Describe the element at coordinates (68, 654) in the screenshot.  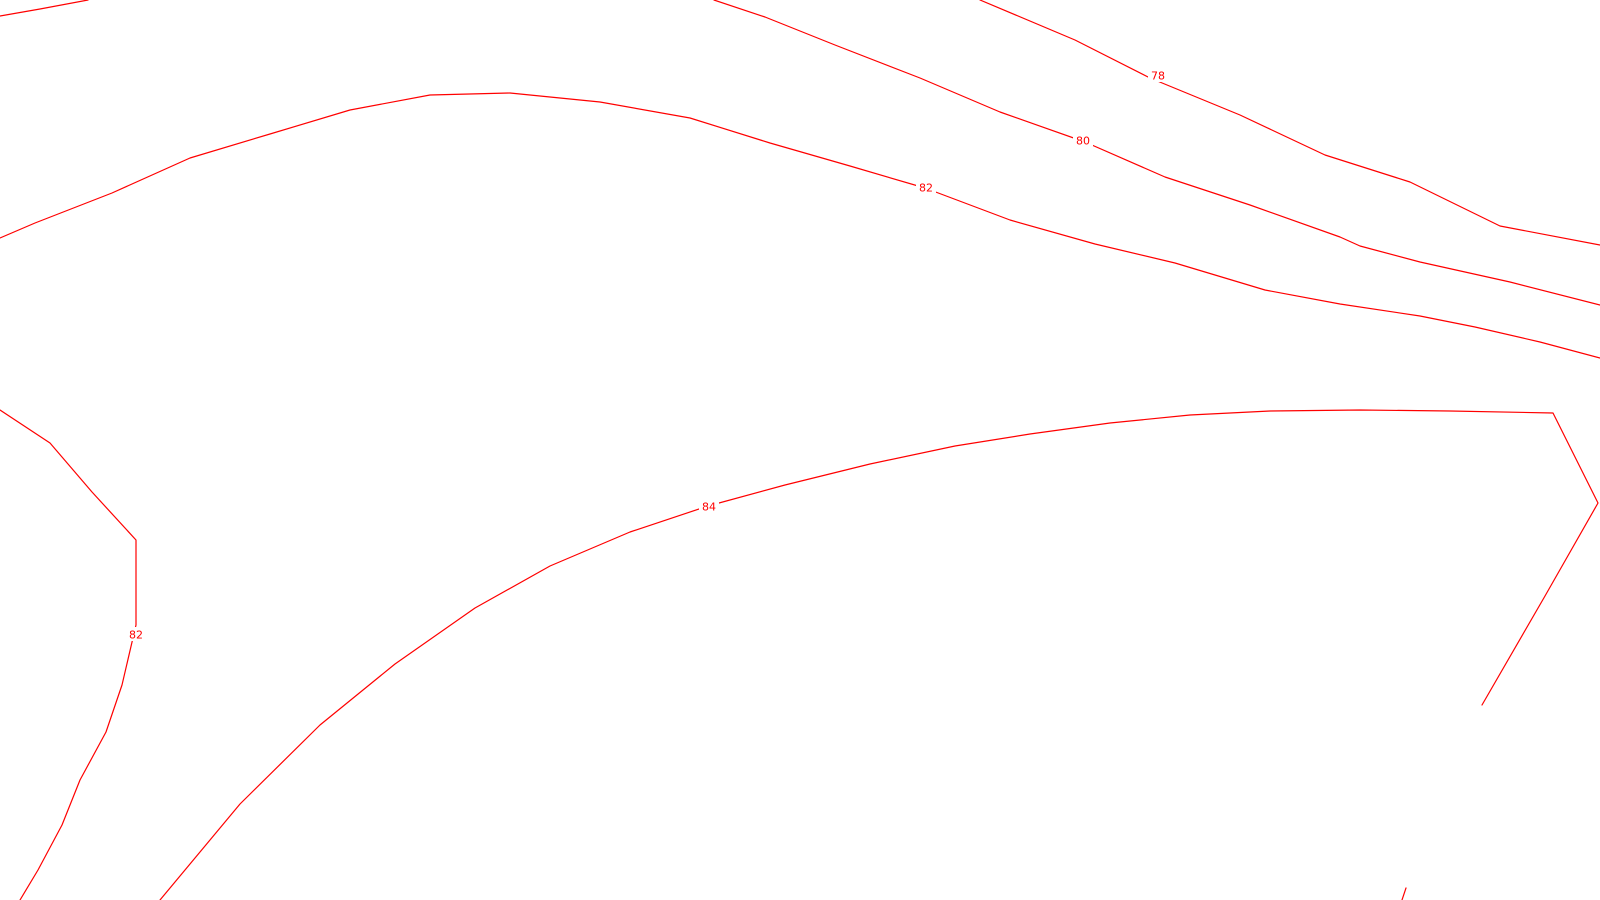
I see `contour-line-82-left` at that location.